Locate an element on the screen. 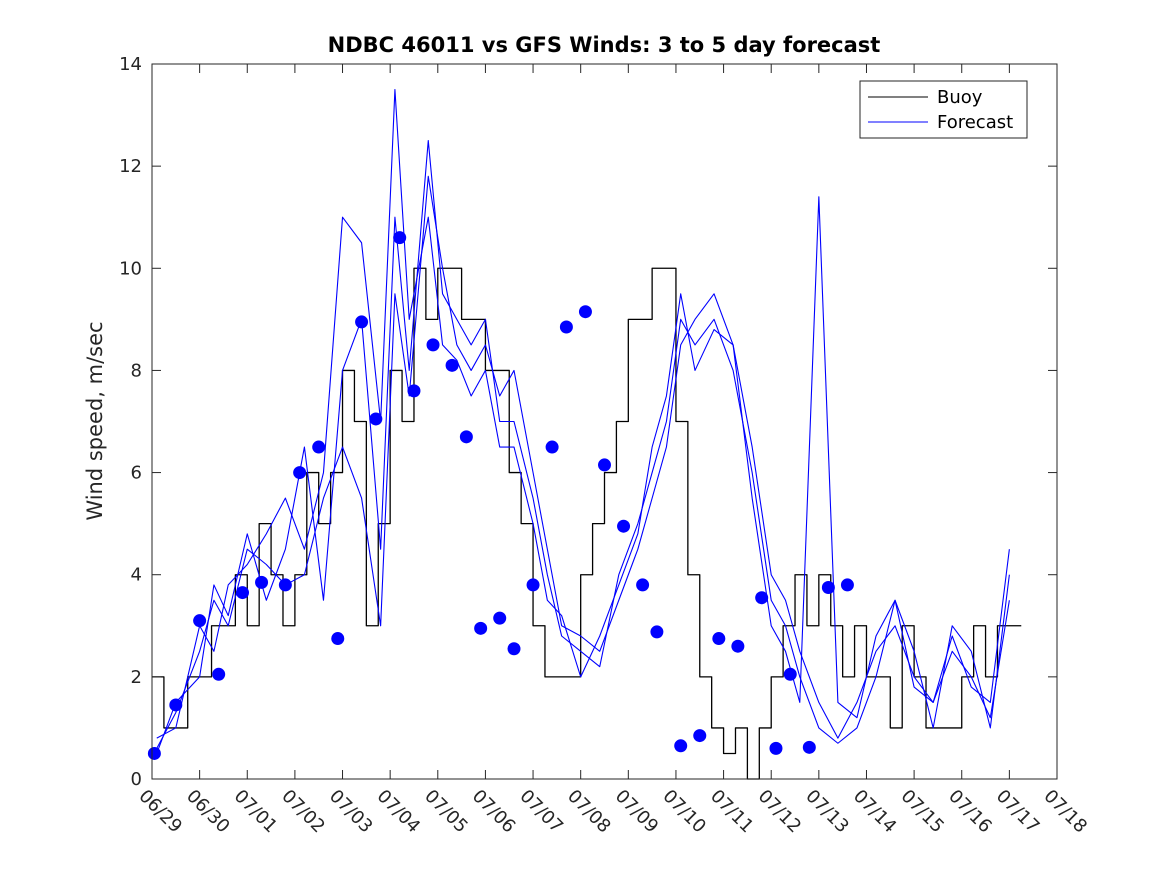 The image size is (1167, 875). legend-label-forecast: Forecast is located at coordinates (975, 122).